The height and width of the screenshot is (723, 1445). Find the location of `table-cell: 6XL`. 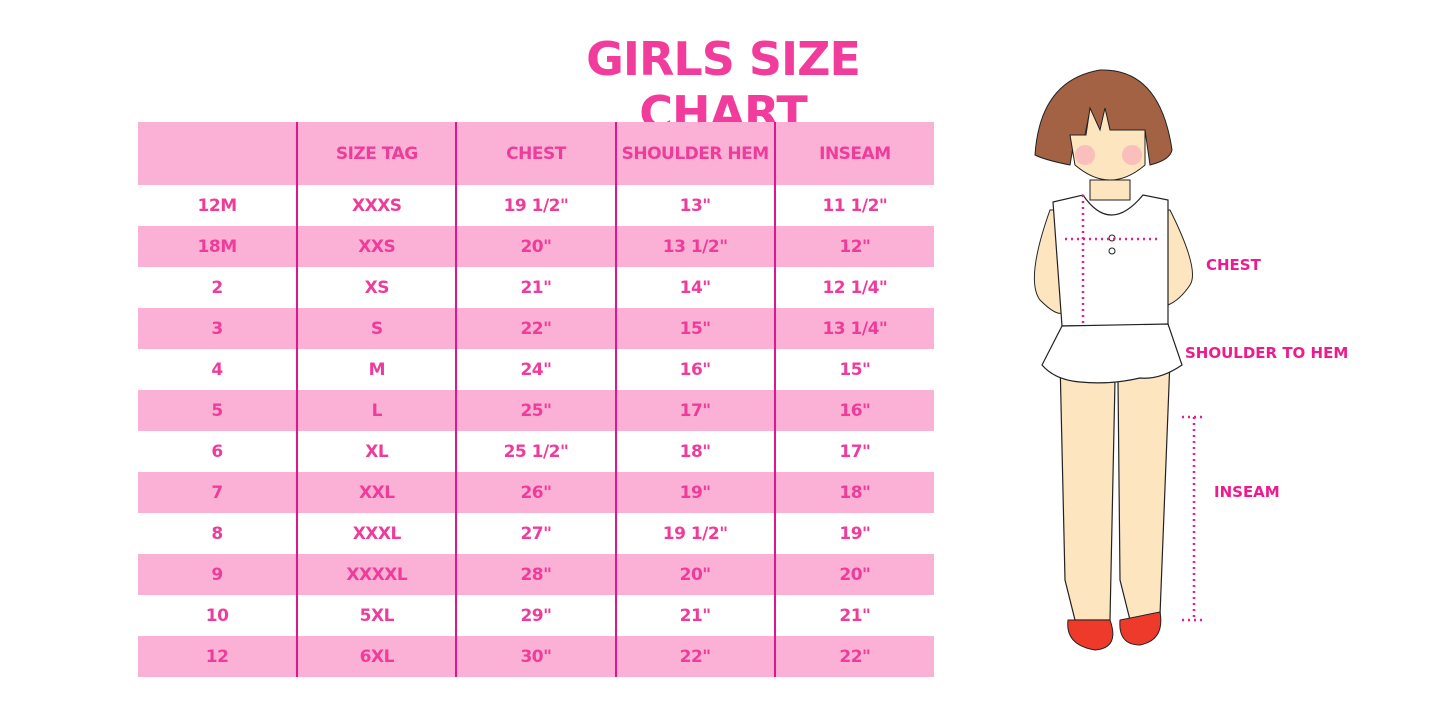

table-cell: 6XL is located at coordinates (376, 656).